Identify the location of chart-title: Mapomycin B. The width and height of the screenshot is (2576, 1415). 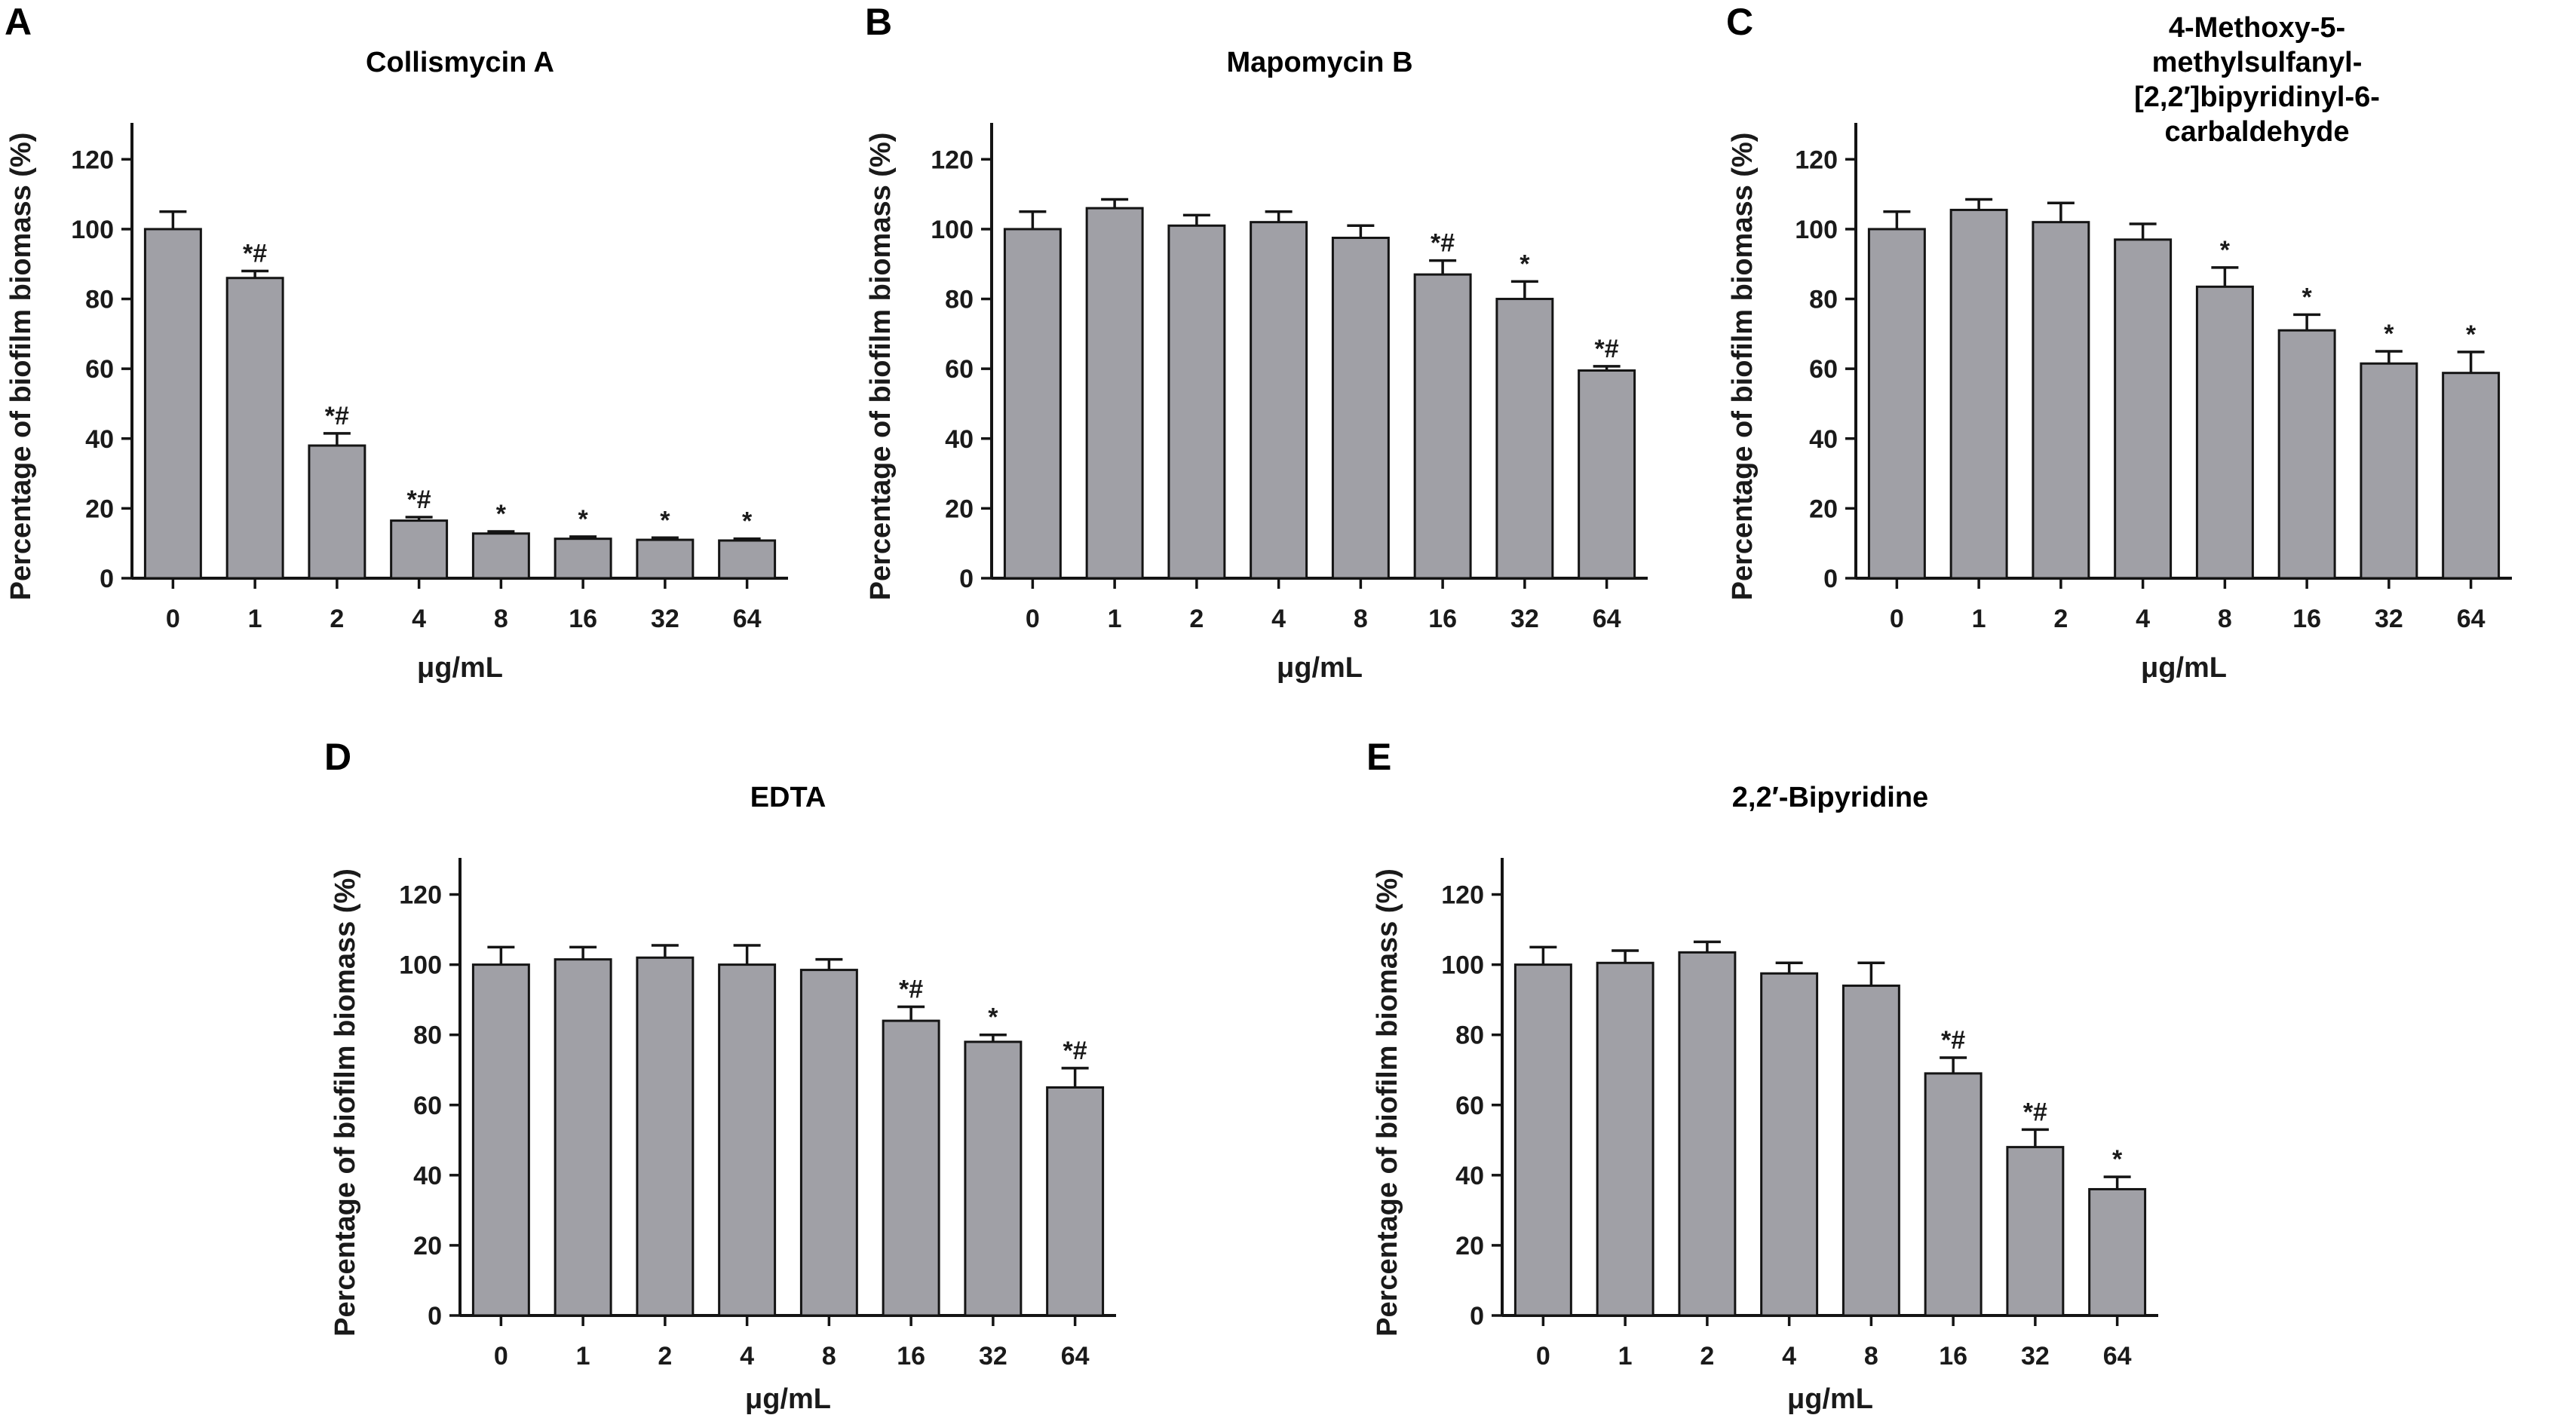
(1319, 62).